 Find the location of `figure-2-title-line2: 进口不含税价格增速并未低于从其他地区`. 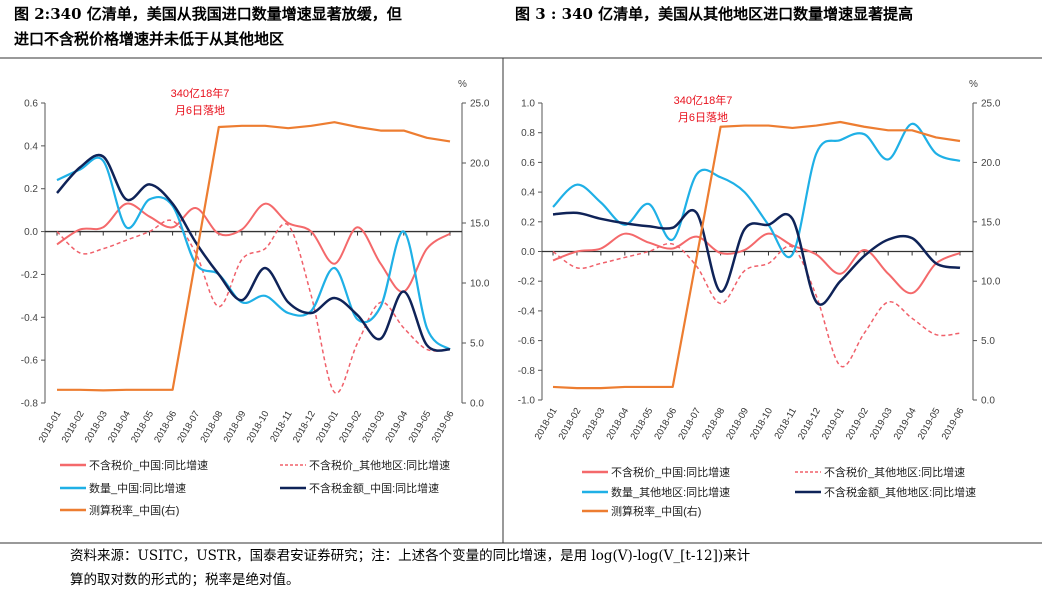

figure-2-title-line2: 进口不含税价格增速并未低于从其他地区 is located at coordinates (149, 39).